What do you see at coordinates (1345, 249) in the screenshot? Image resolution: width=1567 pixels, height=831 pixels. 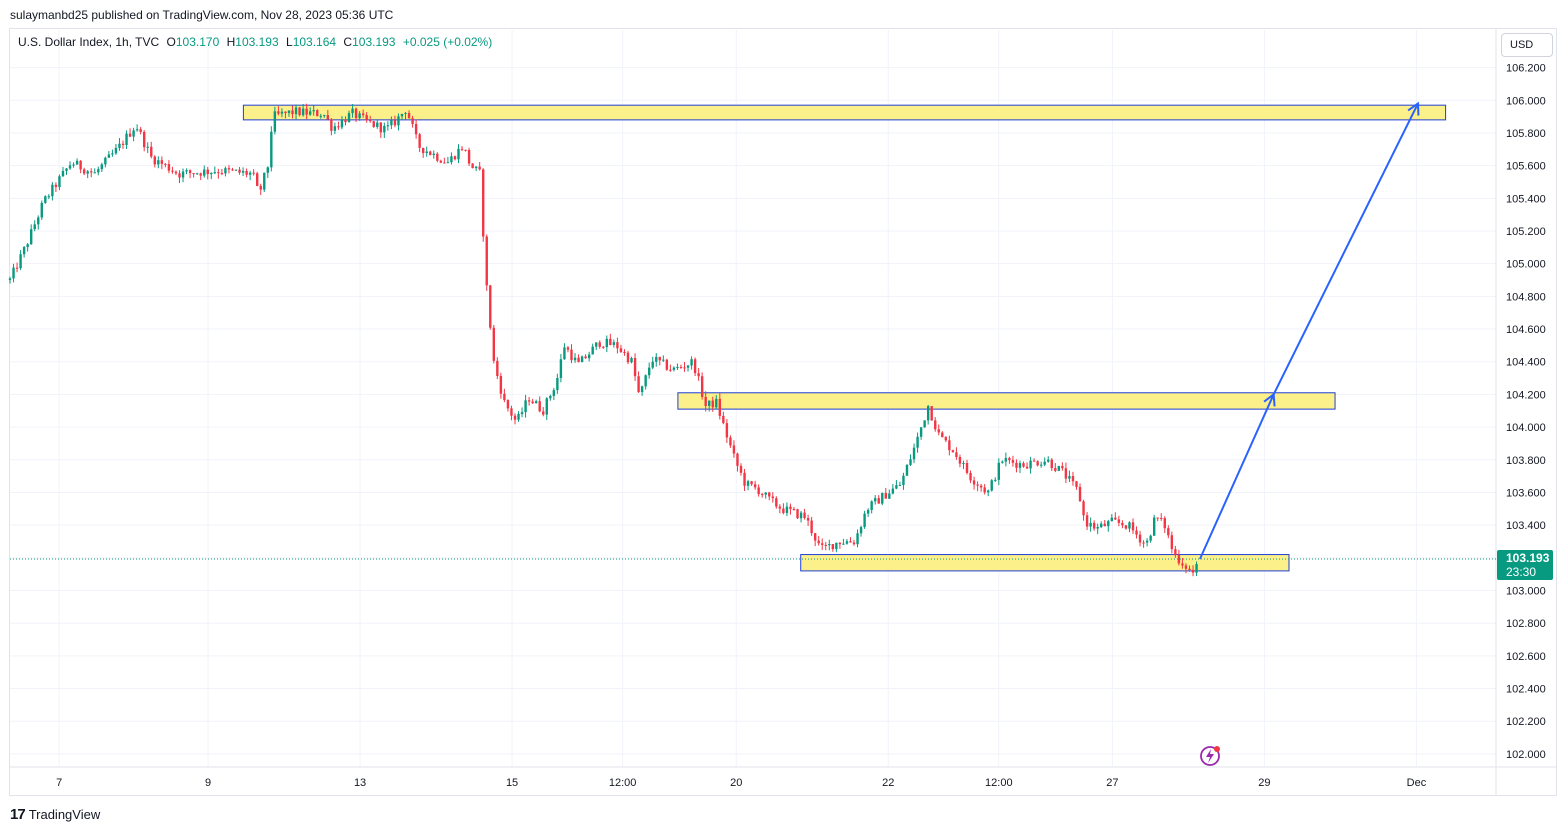 I see `projection-arrow` at bounding box center [1345, 249].